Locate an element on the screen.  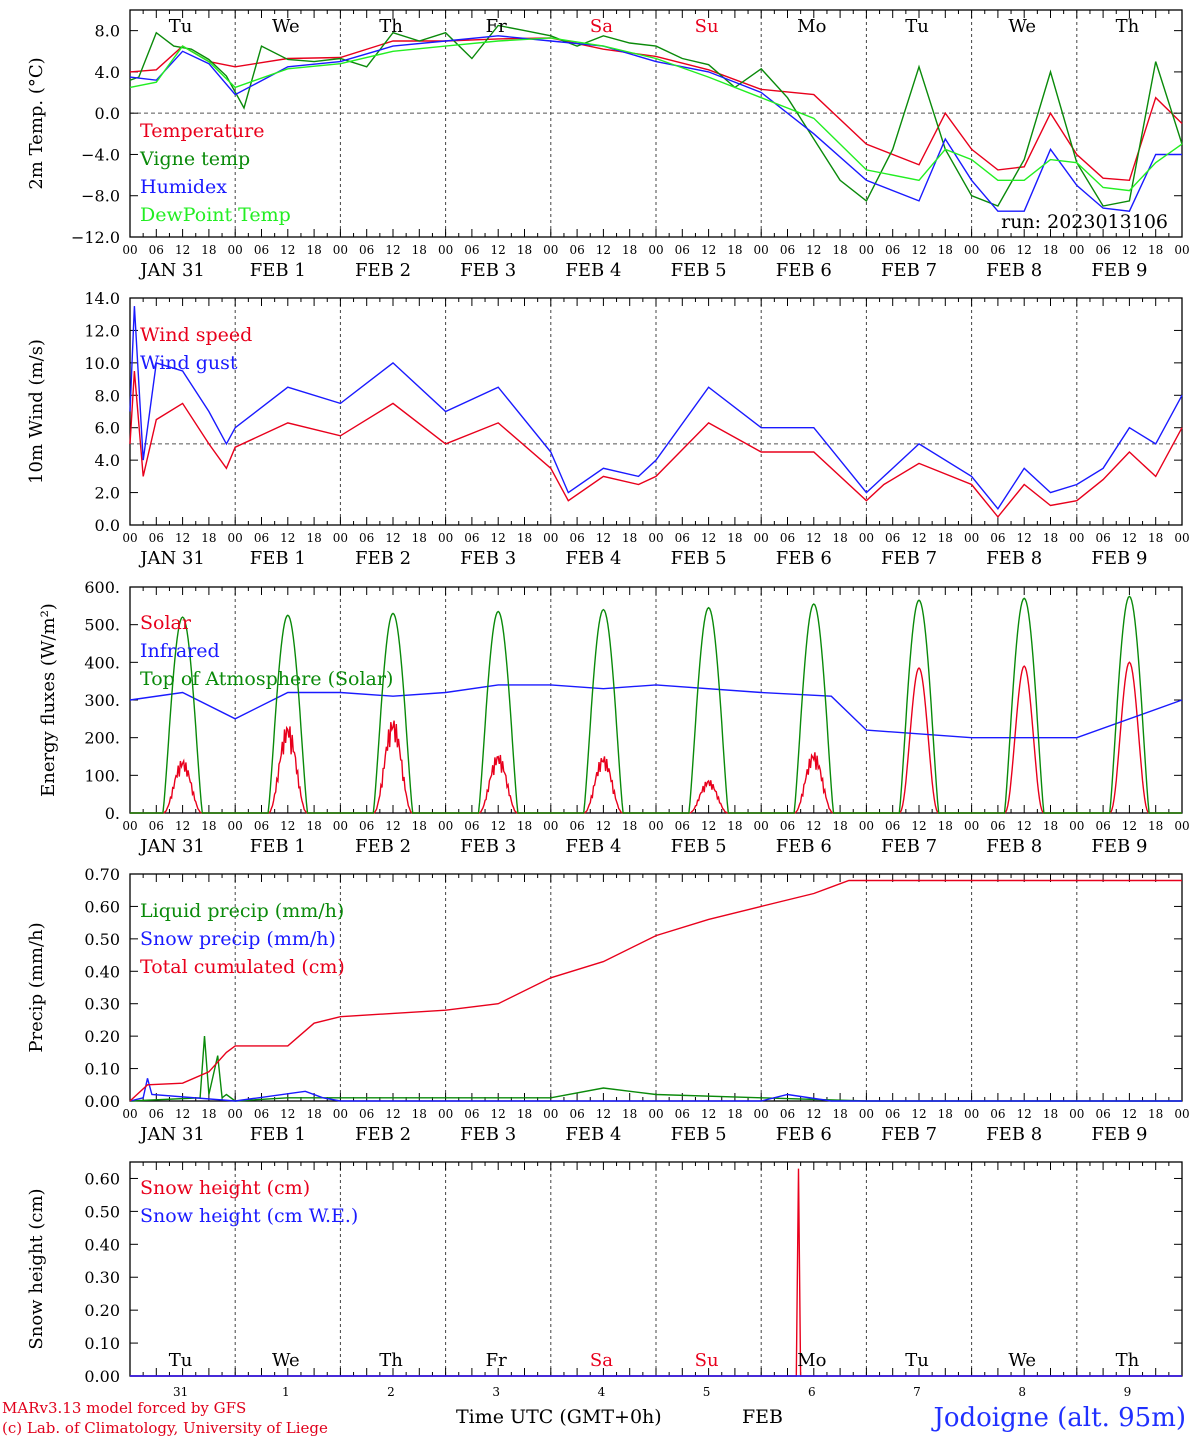
day-label: Sa is located at coordinates (601, 1360).